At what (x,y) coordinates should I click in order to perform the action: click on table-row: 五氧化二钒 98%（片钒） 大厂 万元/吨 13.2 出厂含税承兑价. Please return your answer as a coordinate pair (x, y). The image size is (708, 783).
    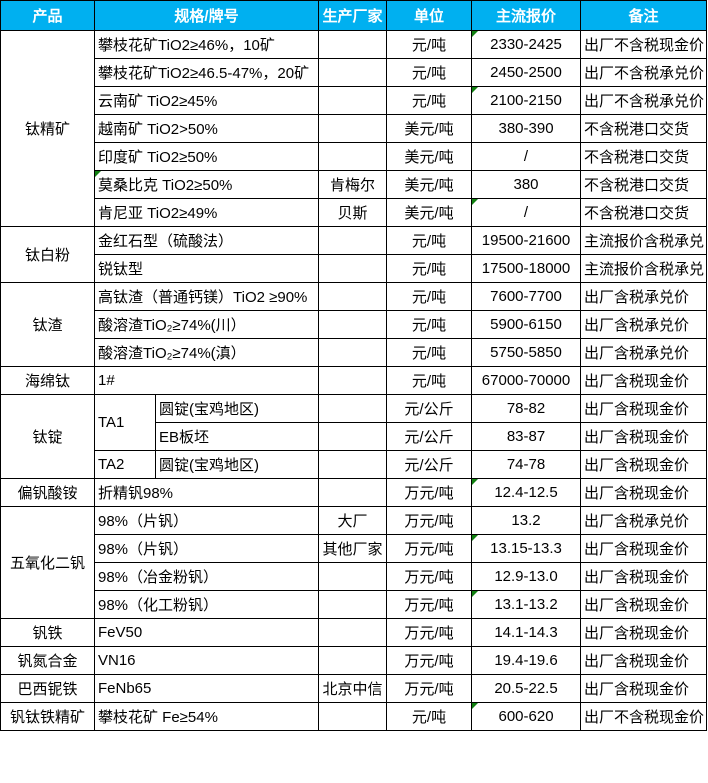
    Looking at the image, I should click on (354, 562).